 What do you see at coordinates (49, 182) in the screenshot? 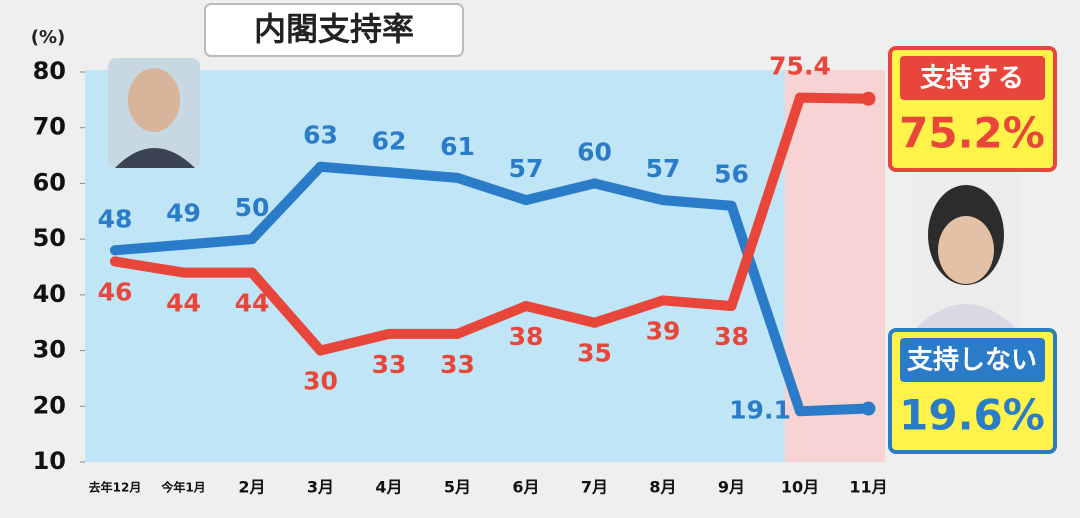
I see `y-tick-label: 60` at bounding box center [49, 182].